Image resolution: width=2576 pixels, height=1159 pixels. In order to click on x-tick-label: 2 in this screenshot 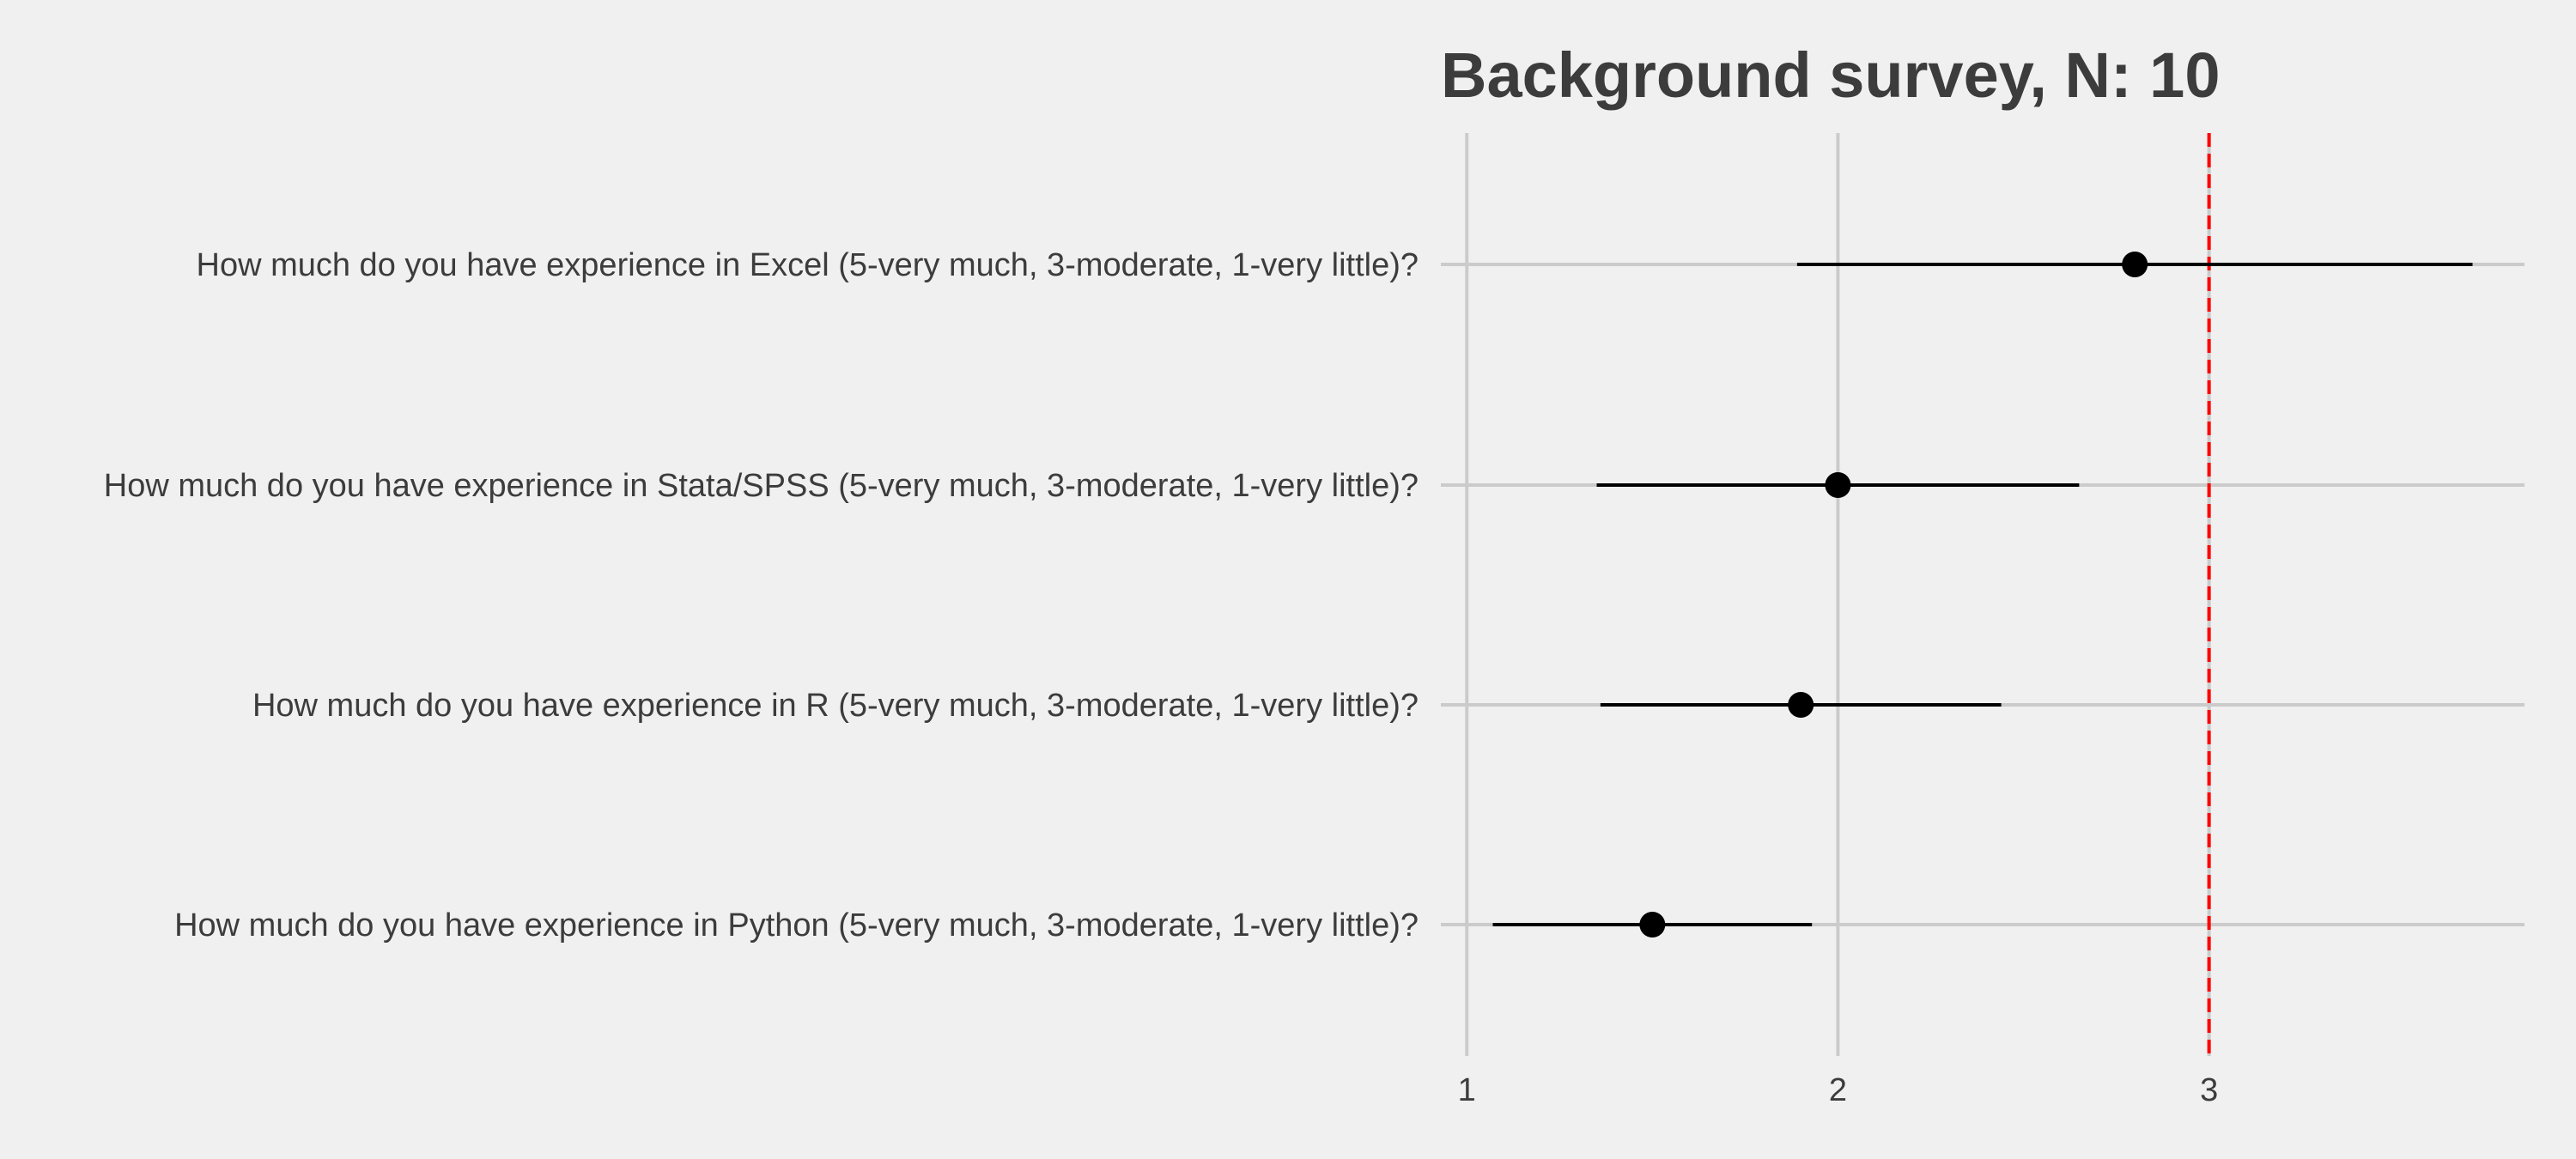, I will do `click(1838, 1090)`.